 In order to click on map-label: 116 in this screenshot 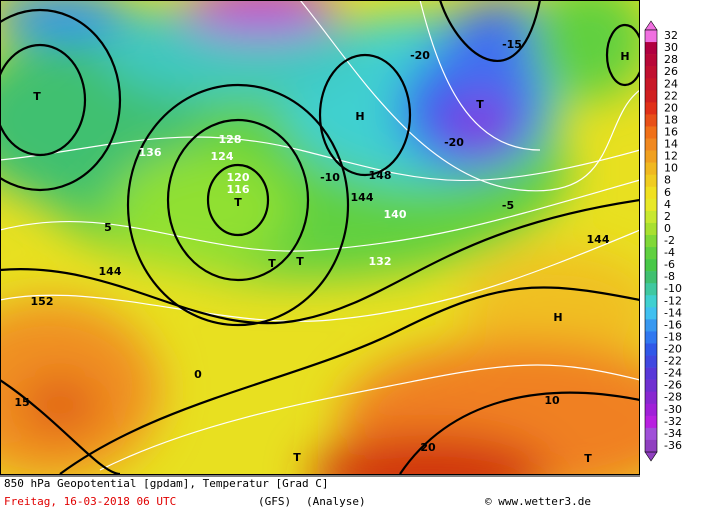, I will do `click(238, 189)`.